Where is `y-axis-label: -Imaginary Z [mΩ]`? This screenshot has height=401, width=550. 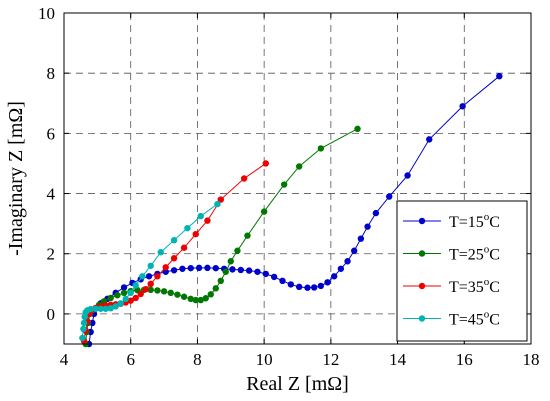
y-axis-label: -Imaginary Z [mΩ] is located at coordinates (16, 178).